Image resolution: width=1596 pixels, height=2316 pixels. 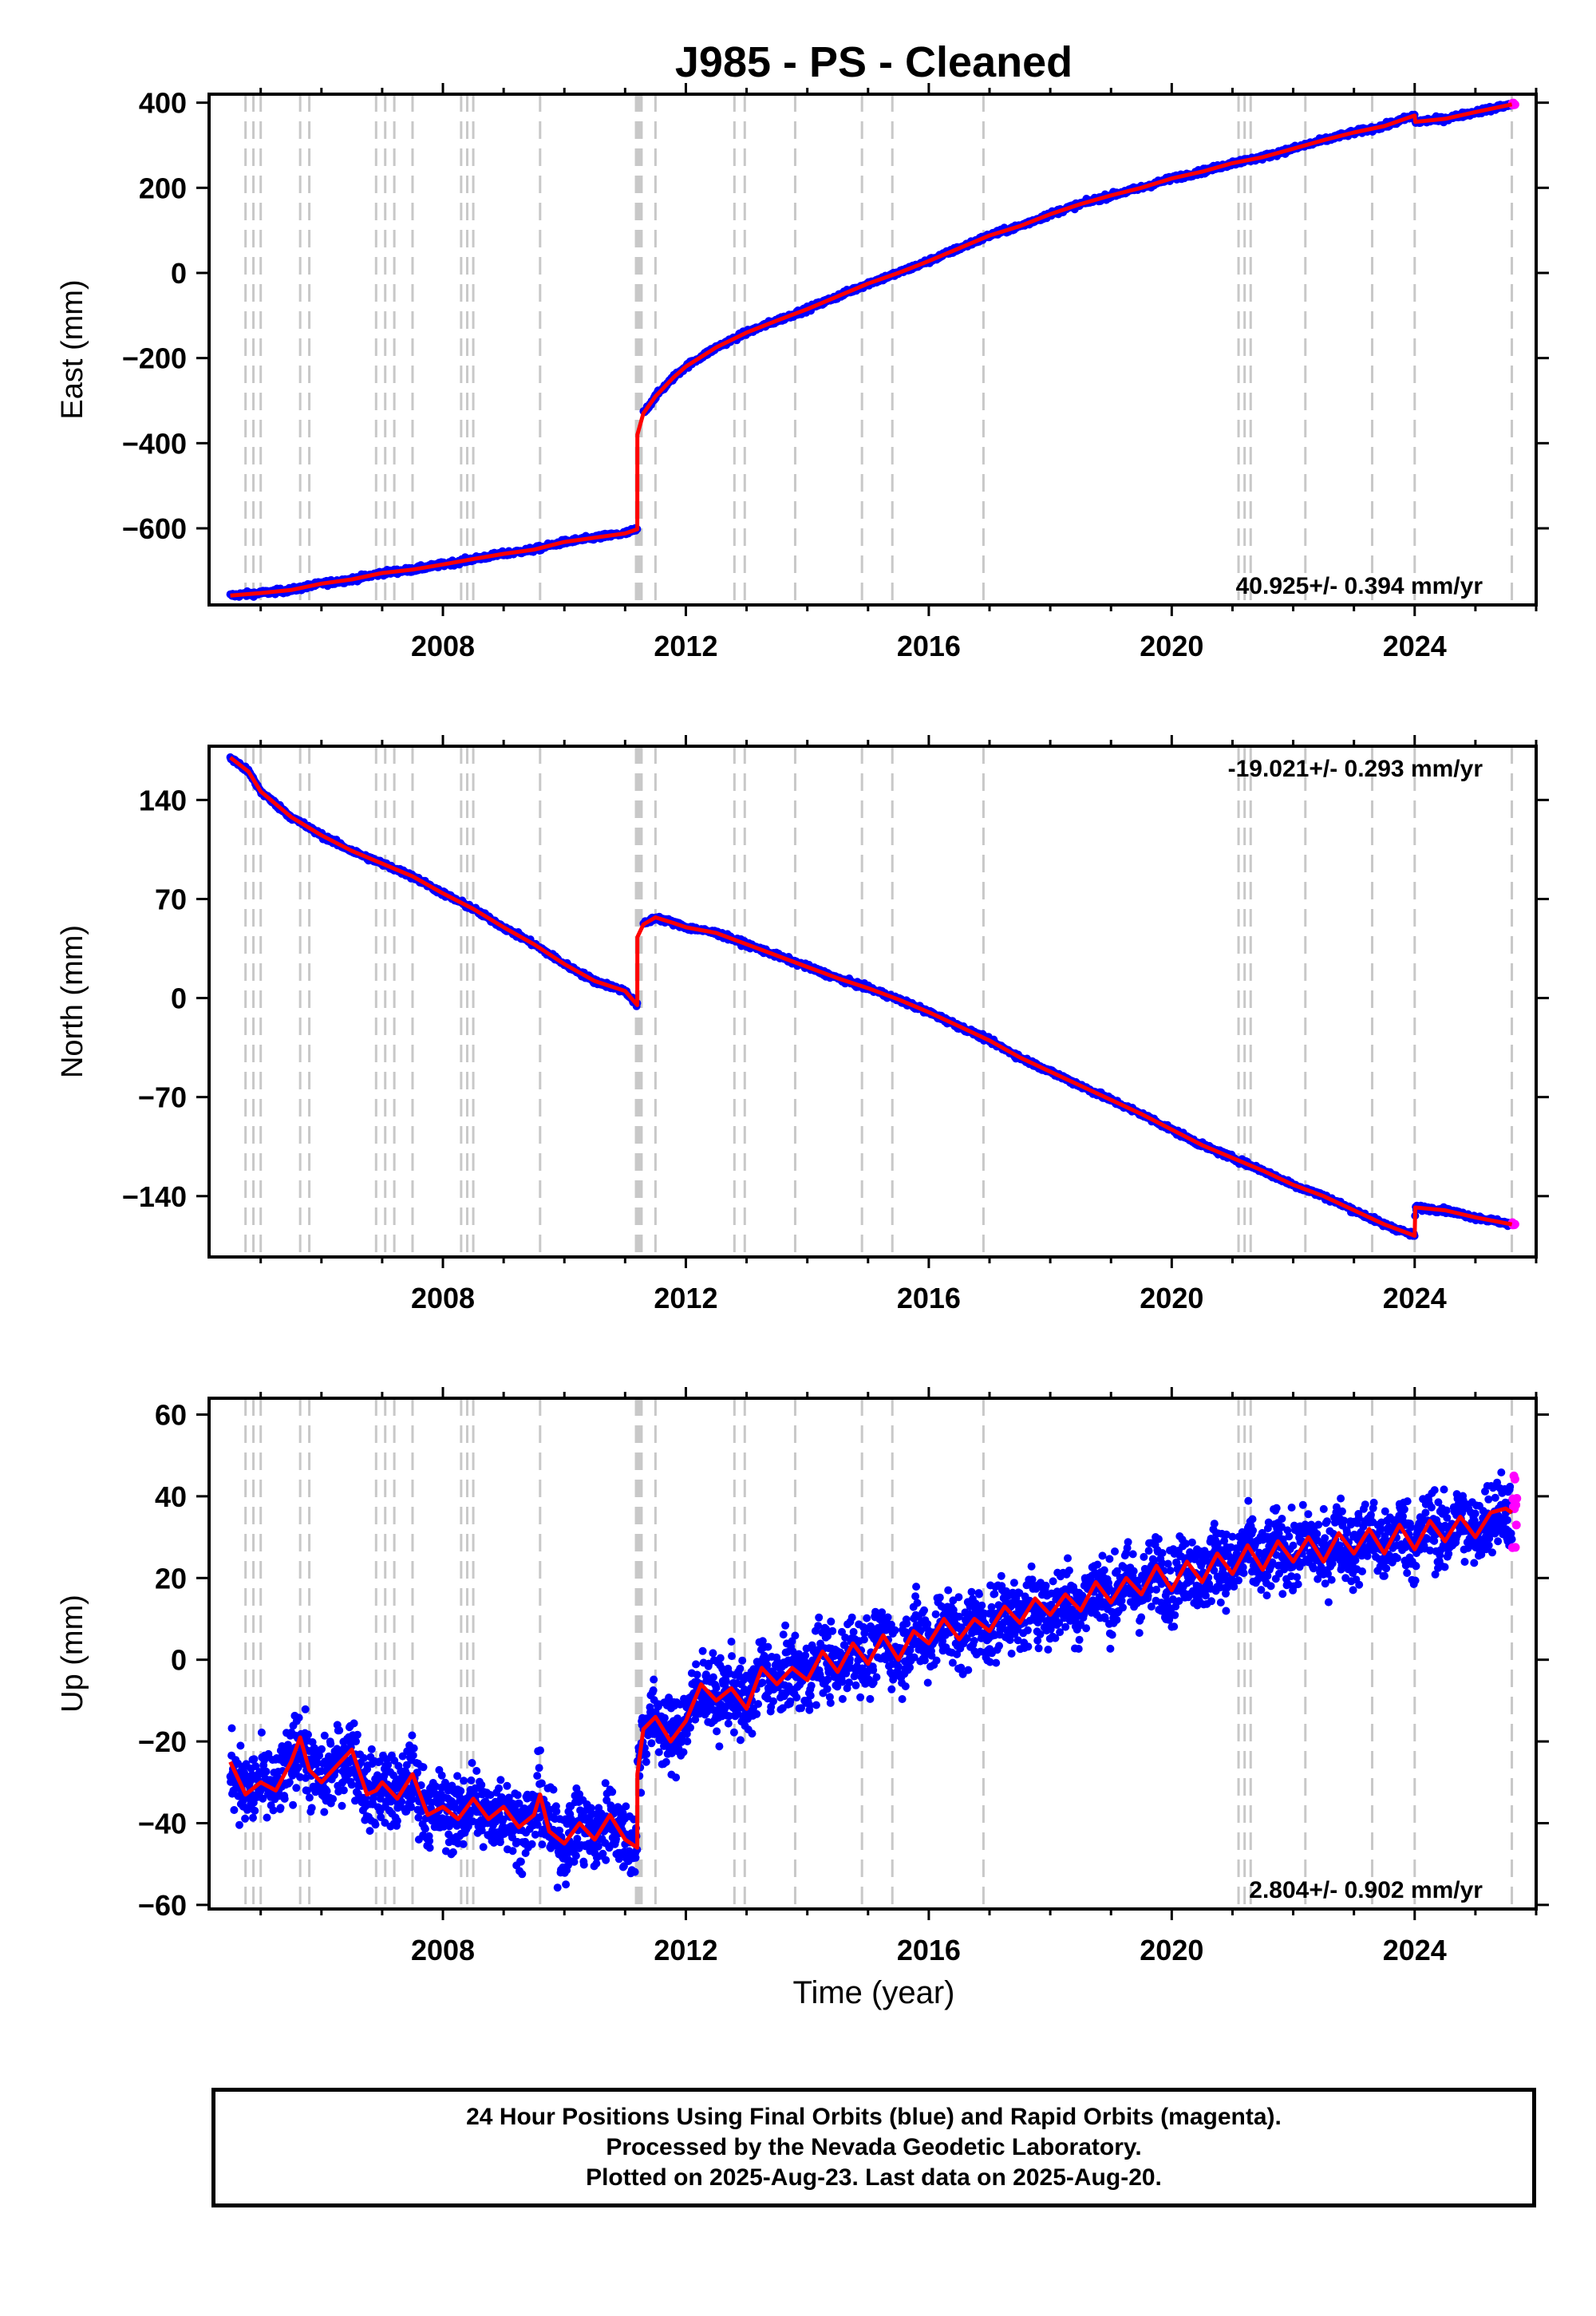 What do you see at coordinates (72, 1654) in the screenshot?
I see `y-axis-label: Up (mm)` at bounding box center [72, 1654].